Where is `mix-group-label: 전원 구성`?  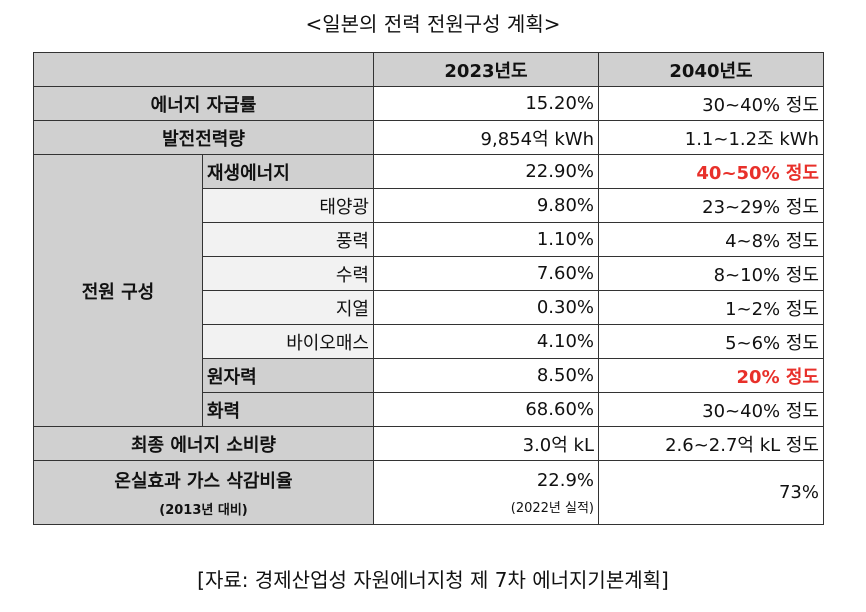 mix-group-label: 전원 구성 is located at coordinates (118, 290).